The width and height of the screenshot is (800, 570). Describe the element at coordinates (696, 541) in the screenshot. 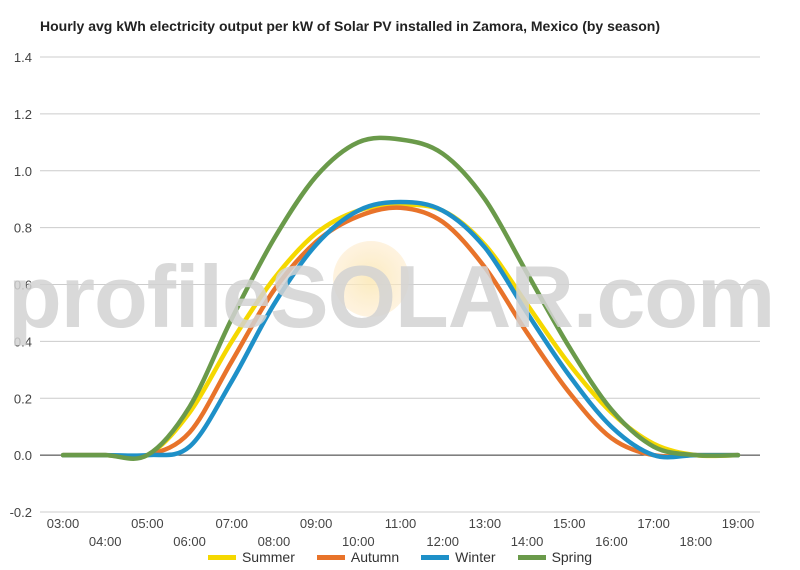

I see `x-tick-label: 18:00` at that location.